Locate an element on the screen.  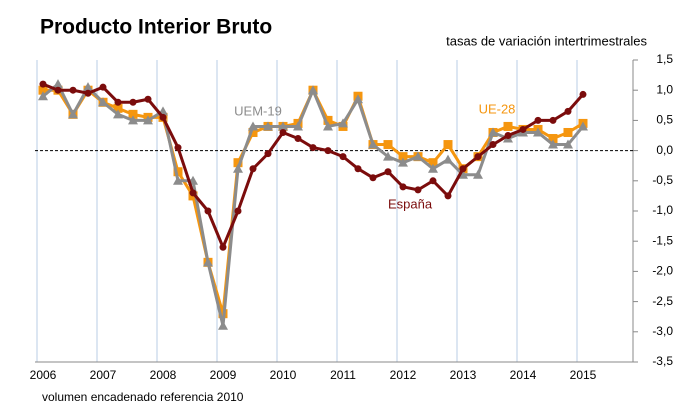
y-tick-label: -2,5 is located at coordinates (662, 301).